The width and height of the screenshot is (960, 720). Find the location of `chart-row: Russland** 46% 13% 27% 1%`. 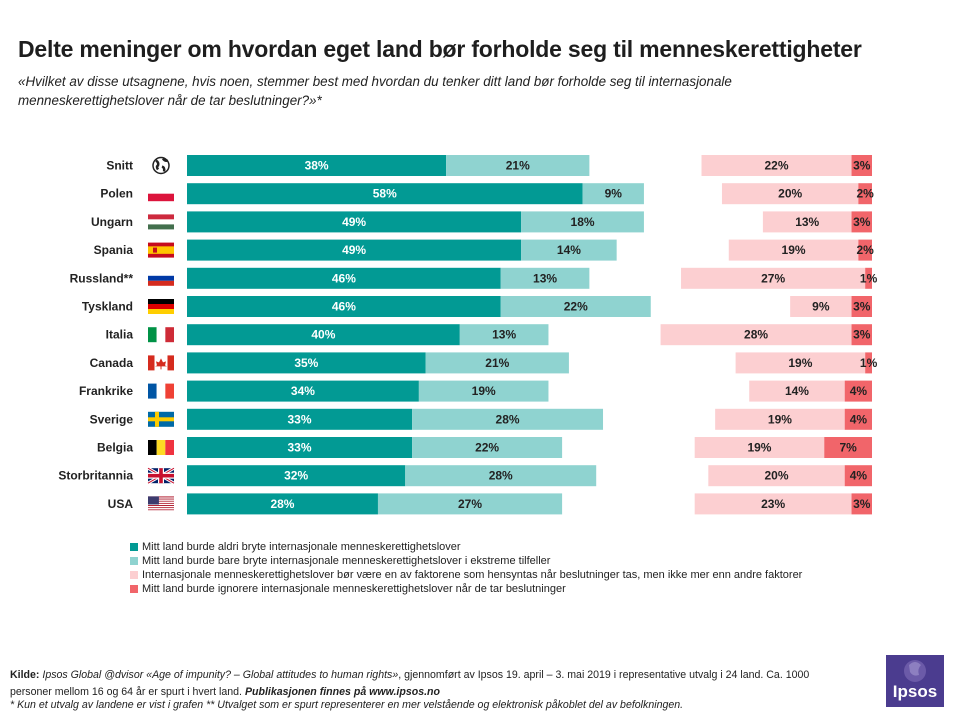

chart-row: Russland** 46% 13% 27% 1% is located at coordinates (474, 278).